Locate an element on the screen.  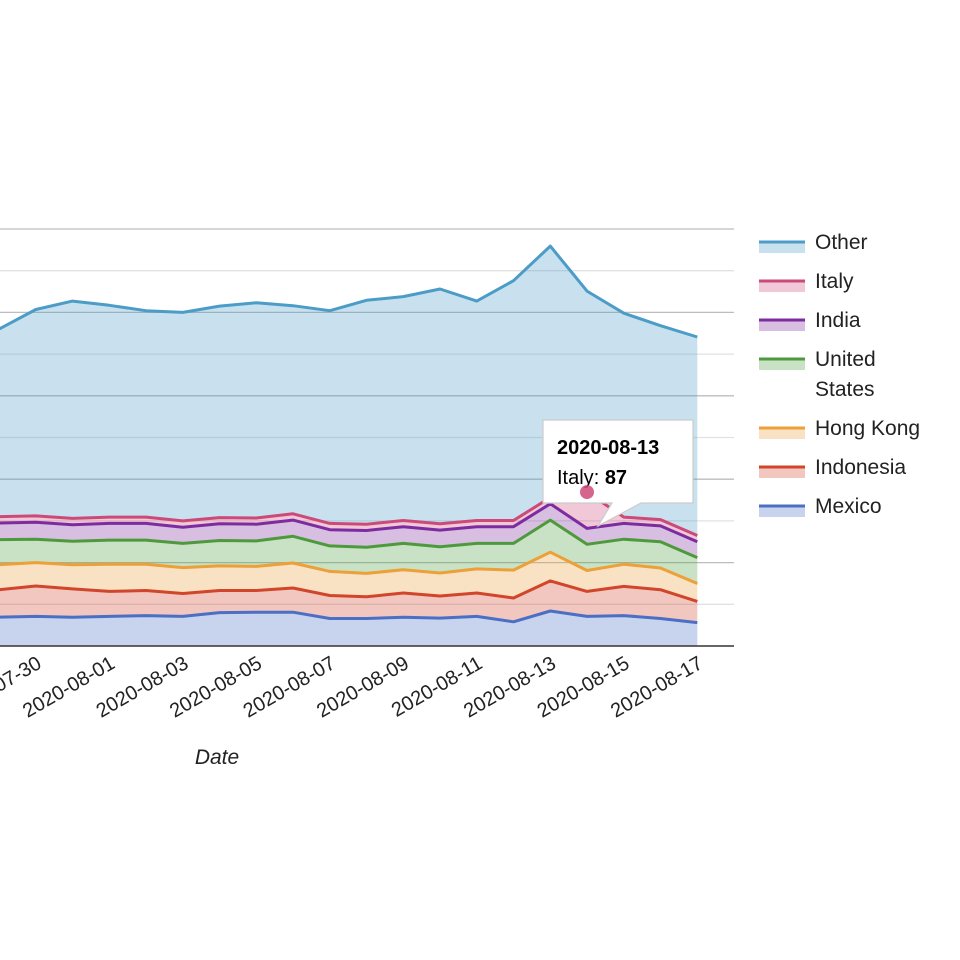
area-united-states is located at coordinates (349, 552).